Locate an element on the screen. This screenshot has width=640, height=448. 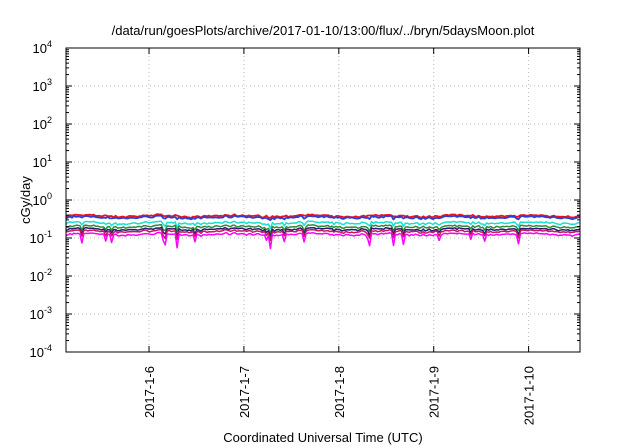
x-tick-label: 2017-1-8 is located at coordinates (339, 392).